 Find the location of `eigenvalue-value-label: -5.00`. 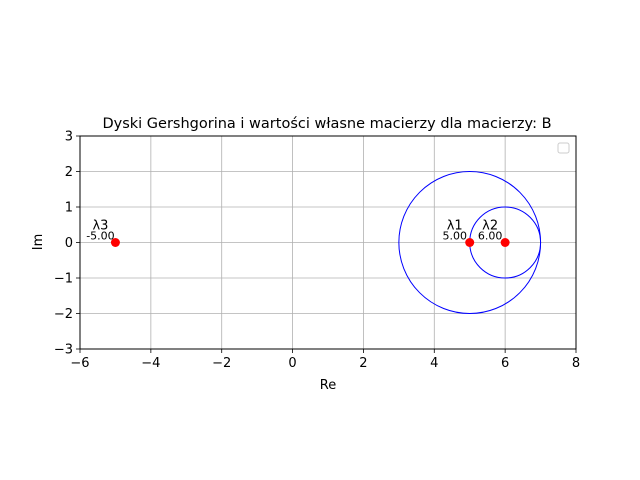

eigenvalue-value-label: -5.00 is located at coordinates (100, 236).